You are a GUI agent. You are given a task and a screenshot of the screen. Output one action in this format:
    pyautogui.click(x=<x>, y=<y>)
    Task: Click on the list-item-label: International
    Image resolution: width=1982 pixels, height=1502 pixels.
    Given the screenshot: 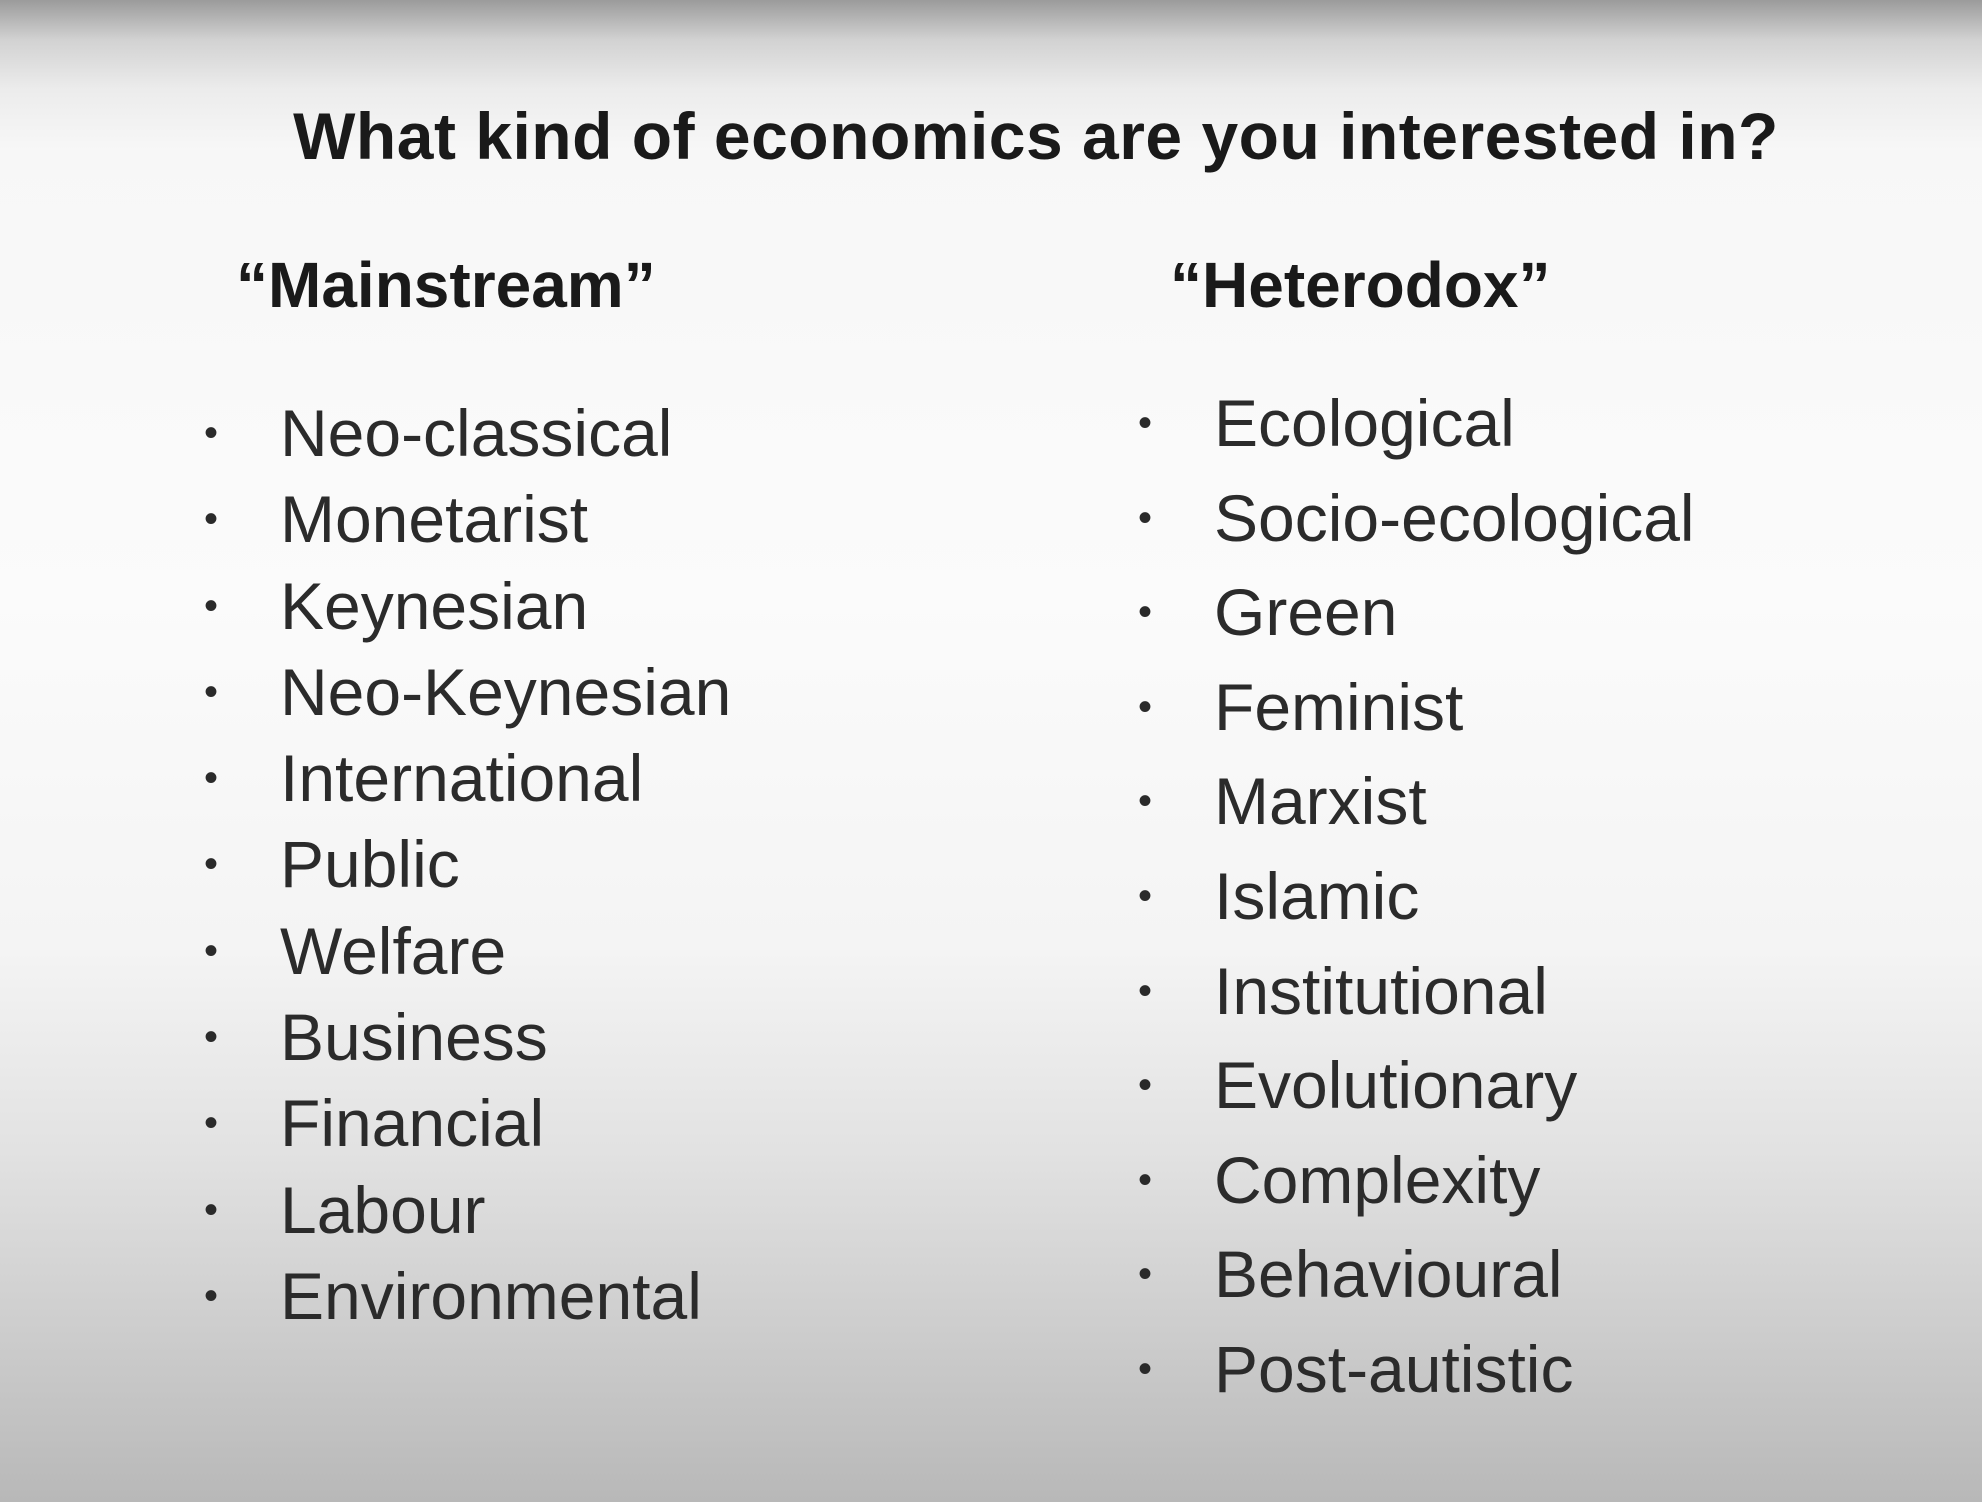 What is the action you would take?
    pyautogui.click(x=462, y=778)
    